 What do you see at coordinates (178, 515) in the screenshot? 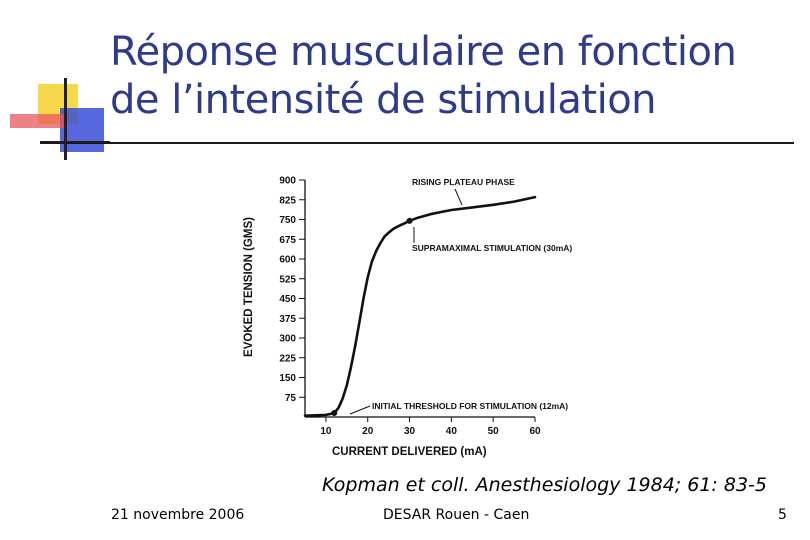
I see `footer-date: 21 novembre 2006` at bounding box center [178, 515].